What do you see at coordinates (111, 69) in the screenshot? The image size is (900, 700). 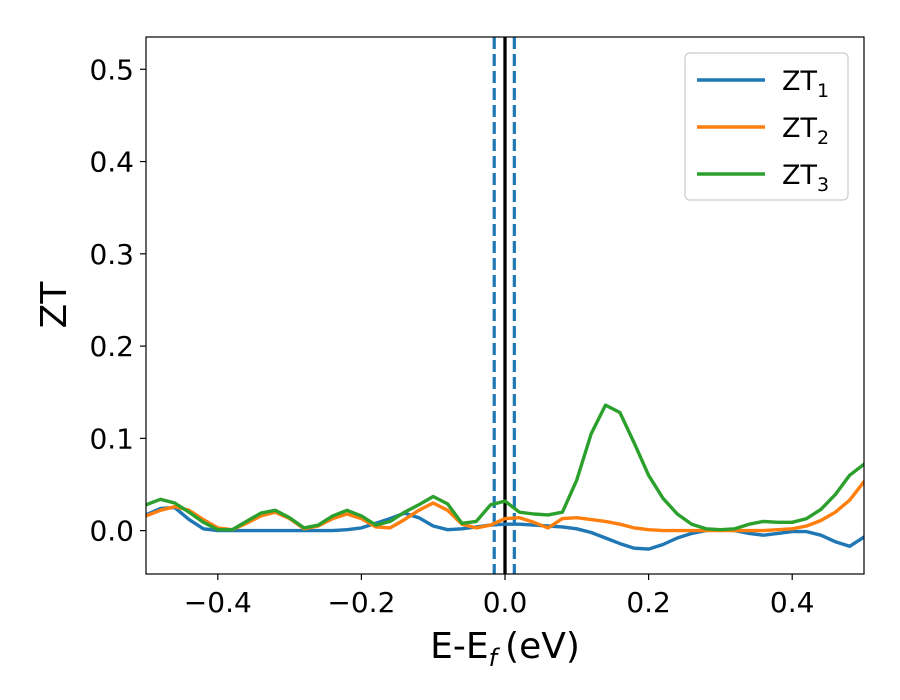 I see `y-tick-label: 0.5` at bounding box center [111, 69].